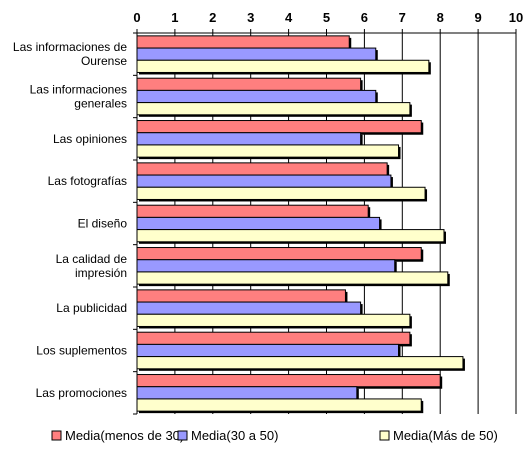  I want to click on category-label: Las promociones, so click(81, 393).